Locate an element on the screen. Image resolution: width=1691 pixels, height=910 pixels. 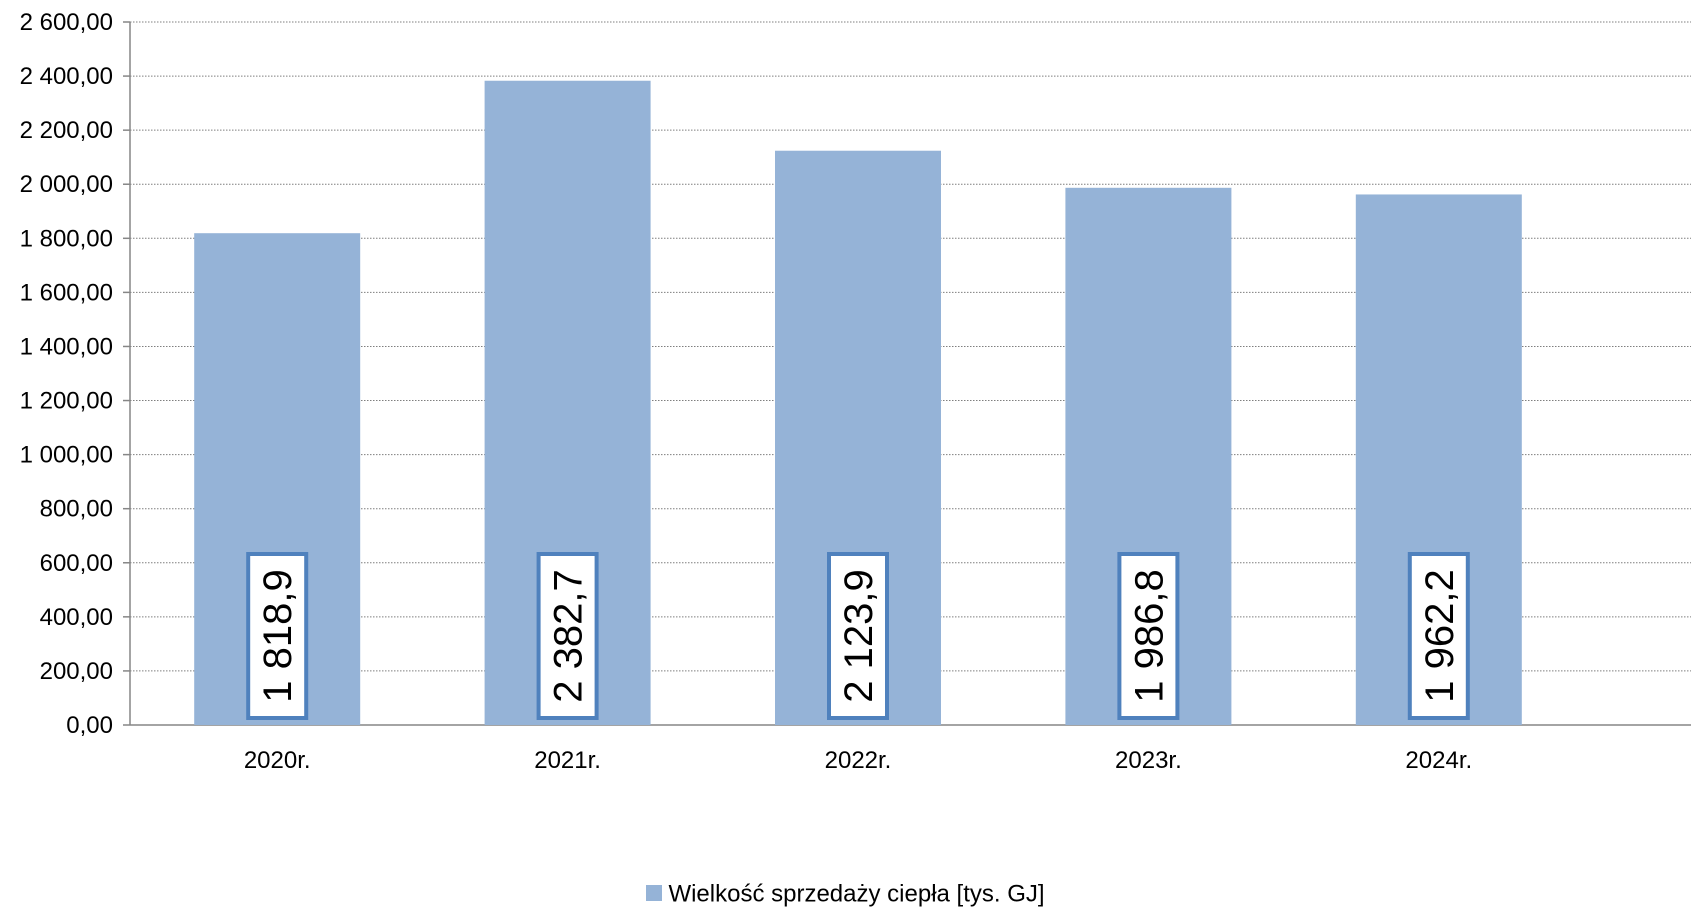
y-tick-label: 1 000,00 is located at coordinates (66, 455).